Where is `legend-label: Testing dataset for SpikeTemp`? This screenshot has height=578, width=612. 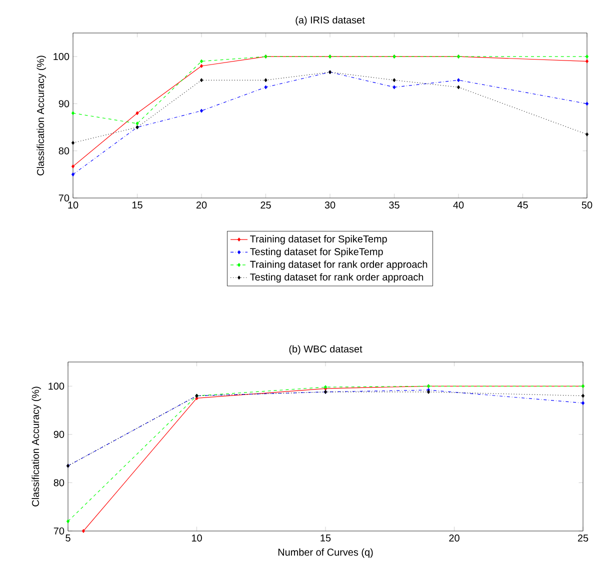
legend-label: Testing dataset for SpikeTemp is located at coordinates (316, 253).